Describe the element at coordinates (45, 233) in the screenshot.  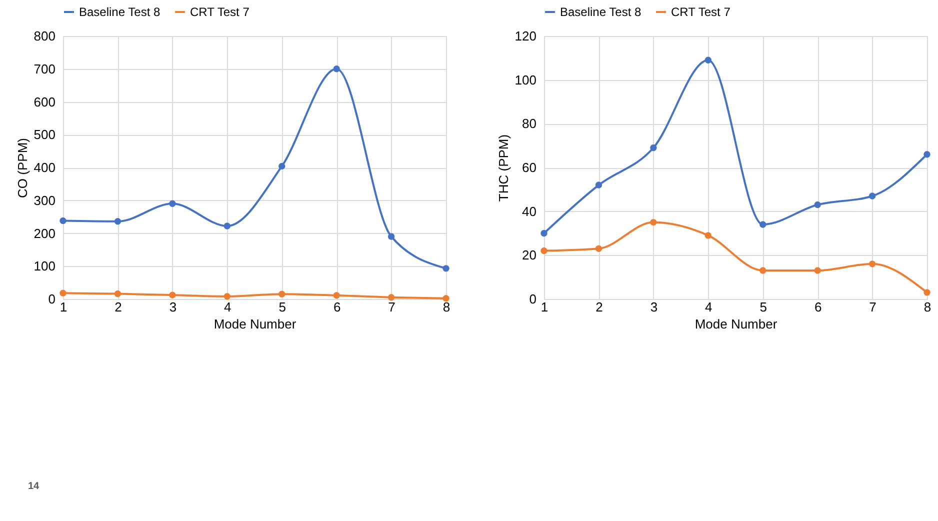
I see `y-tick-label: 200` at that location.